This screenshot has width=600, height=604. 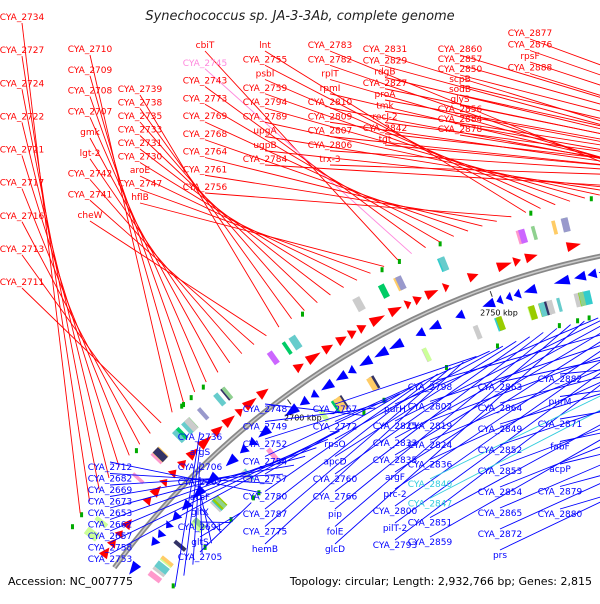 I want to click on gene-label: argF, so click(x=395, y=478).